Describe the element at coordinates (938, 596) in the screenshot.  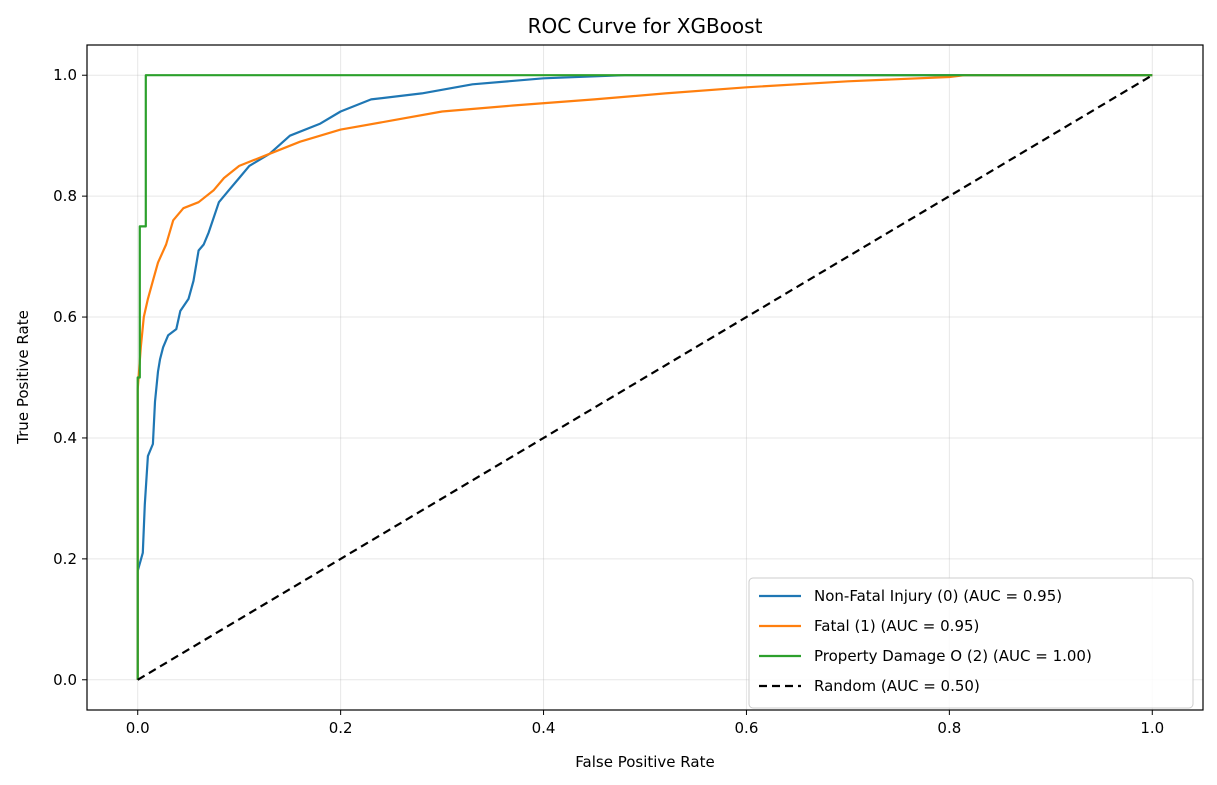
I see `legend-label-0: Non-Fatal Injury (0) (AUC = 0.95)` at that location.